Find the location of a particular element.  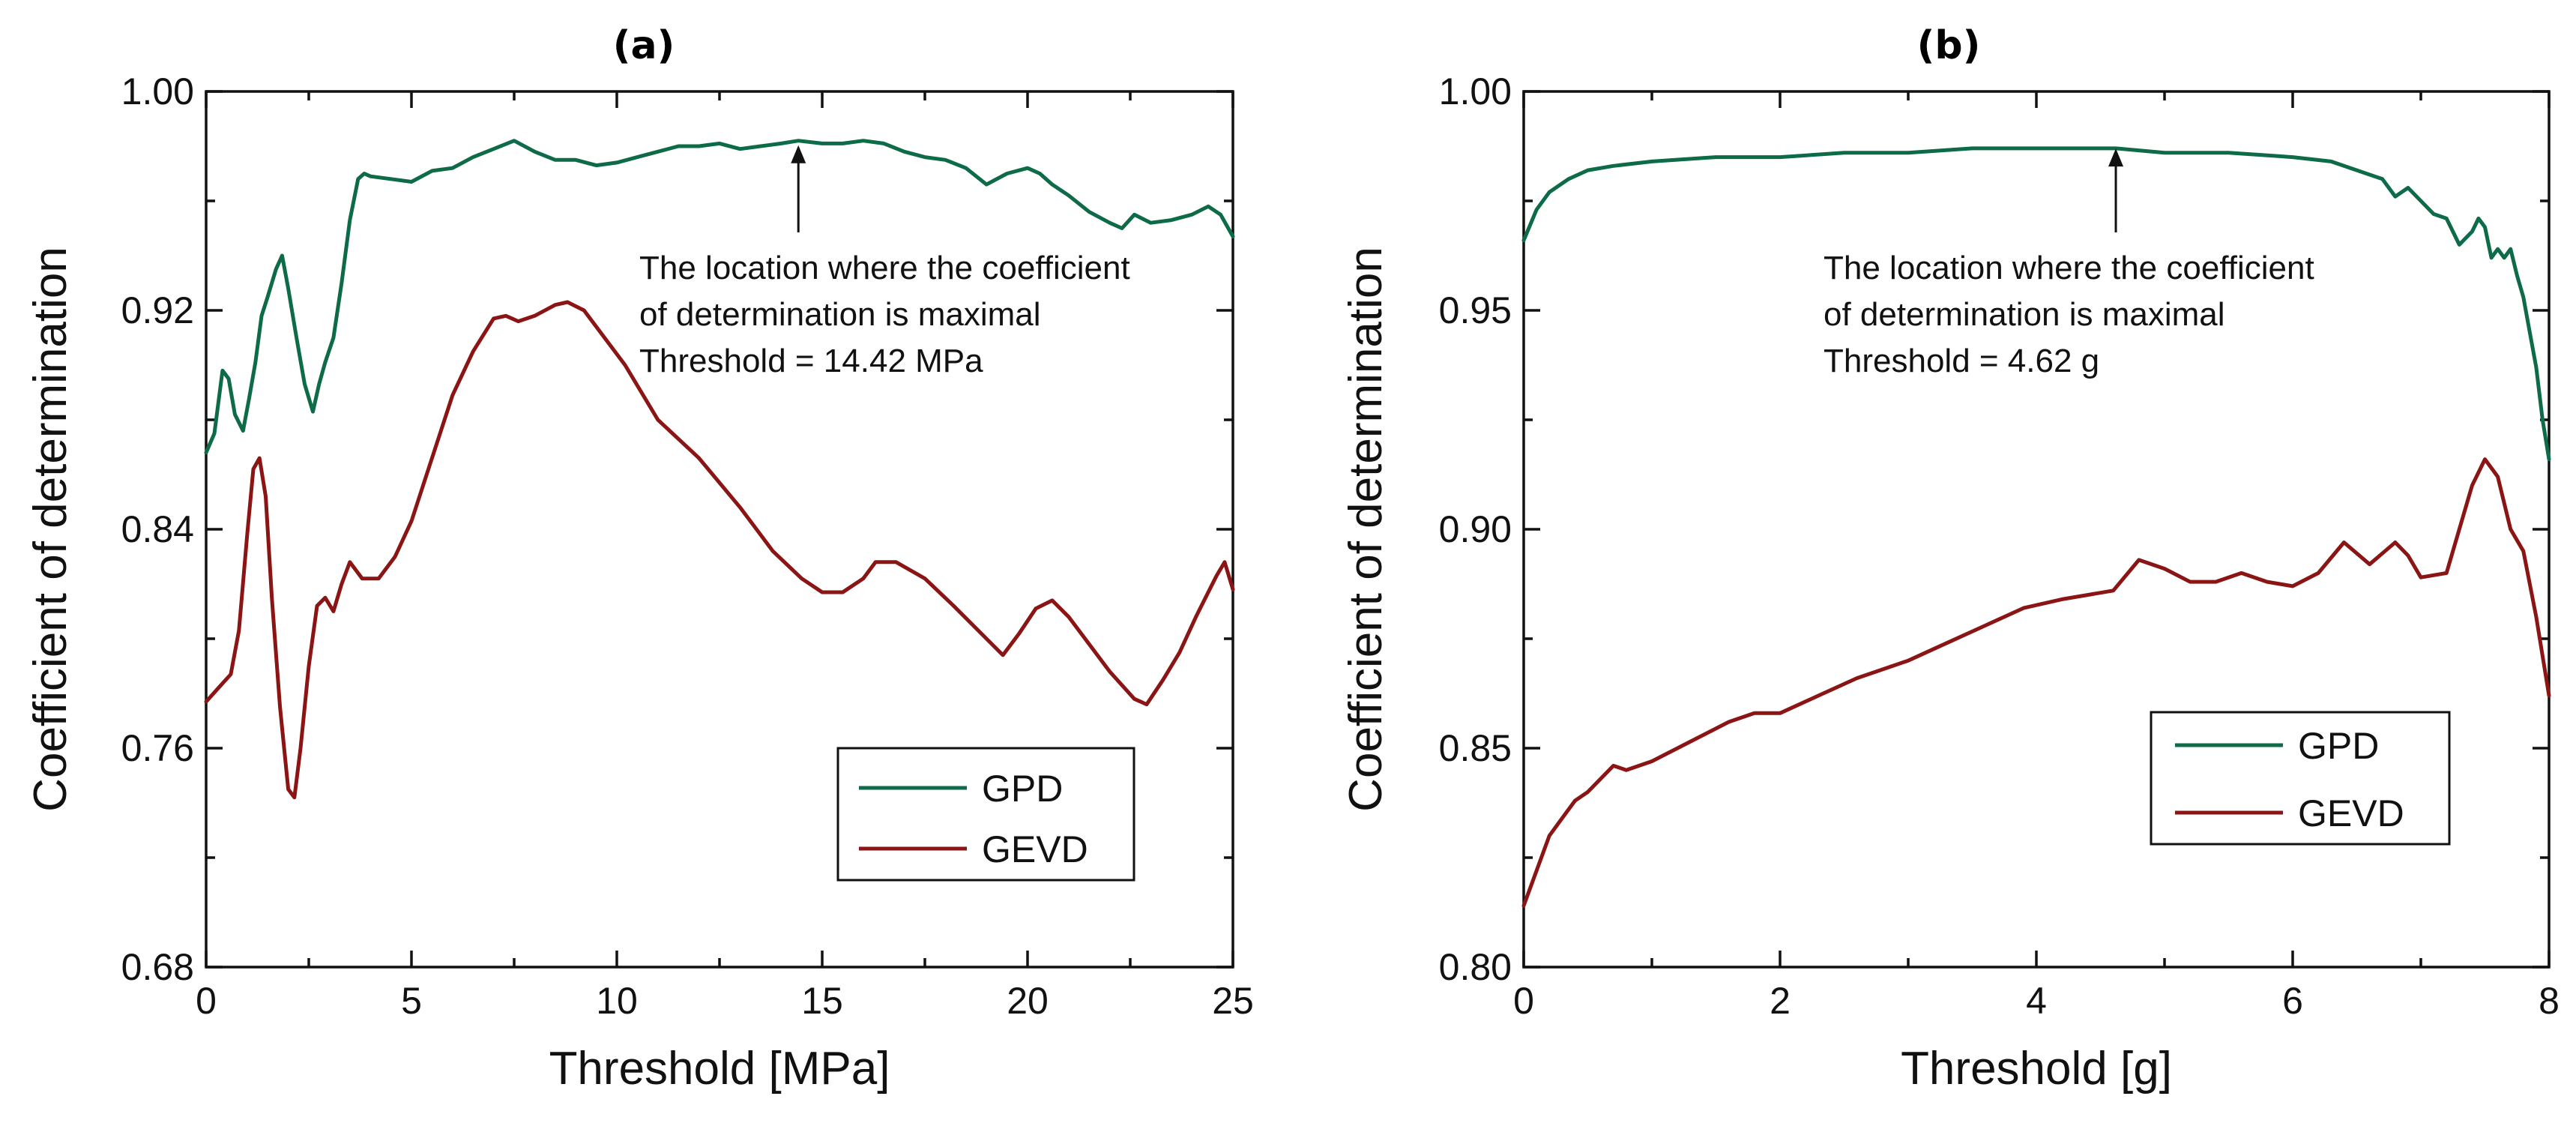

panel-a-legend: GPD GEVD is located at coordinates (985, 814).